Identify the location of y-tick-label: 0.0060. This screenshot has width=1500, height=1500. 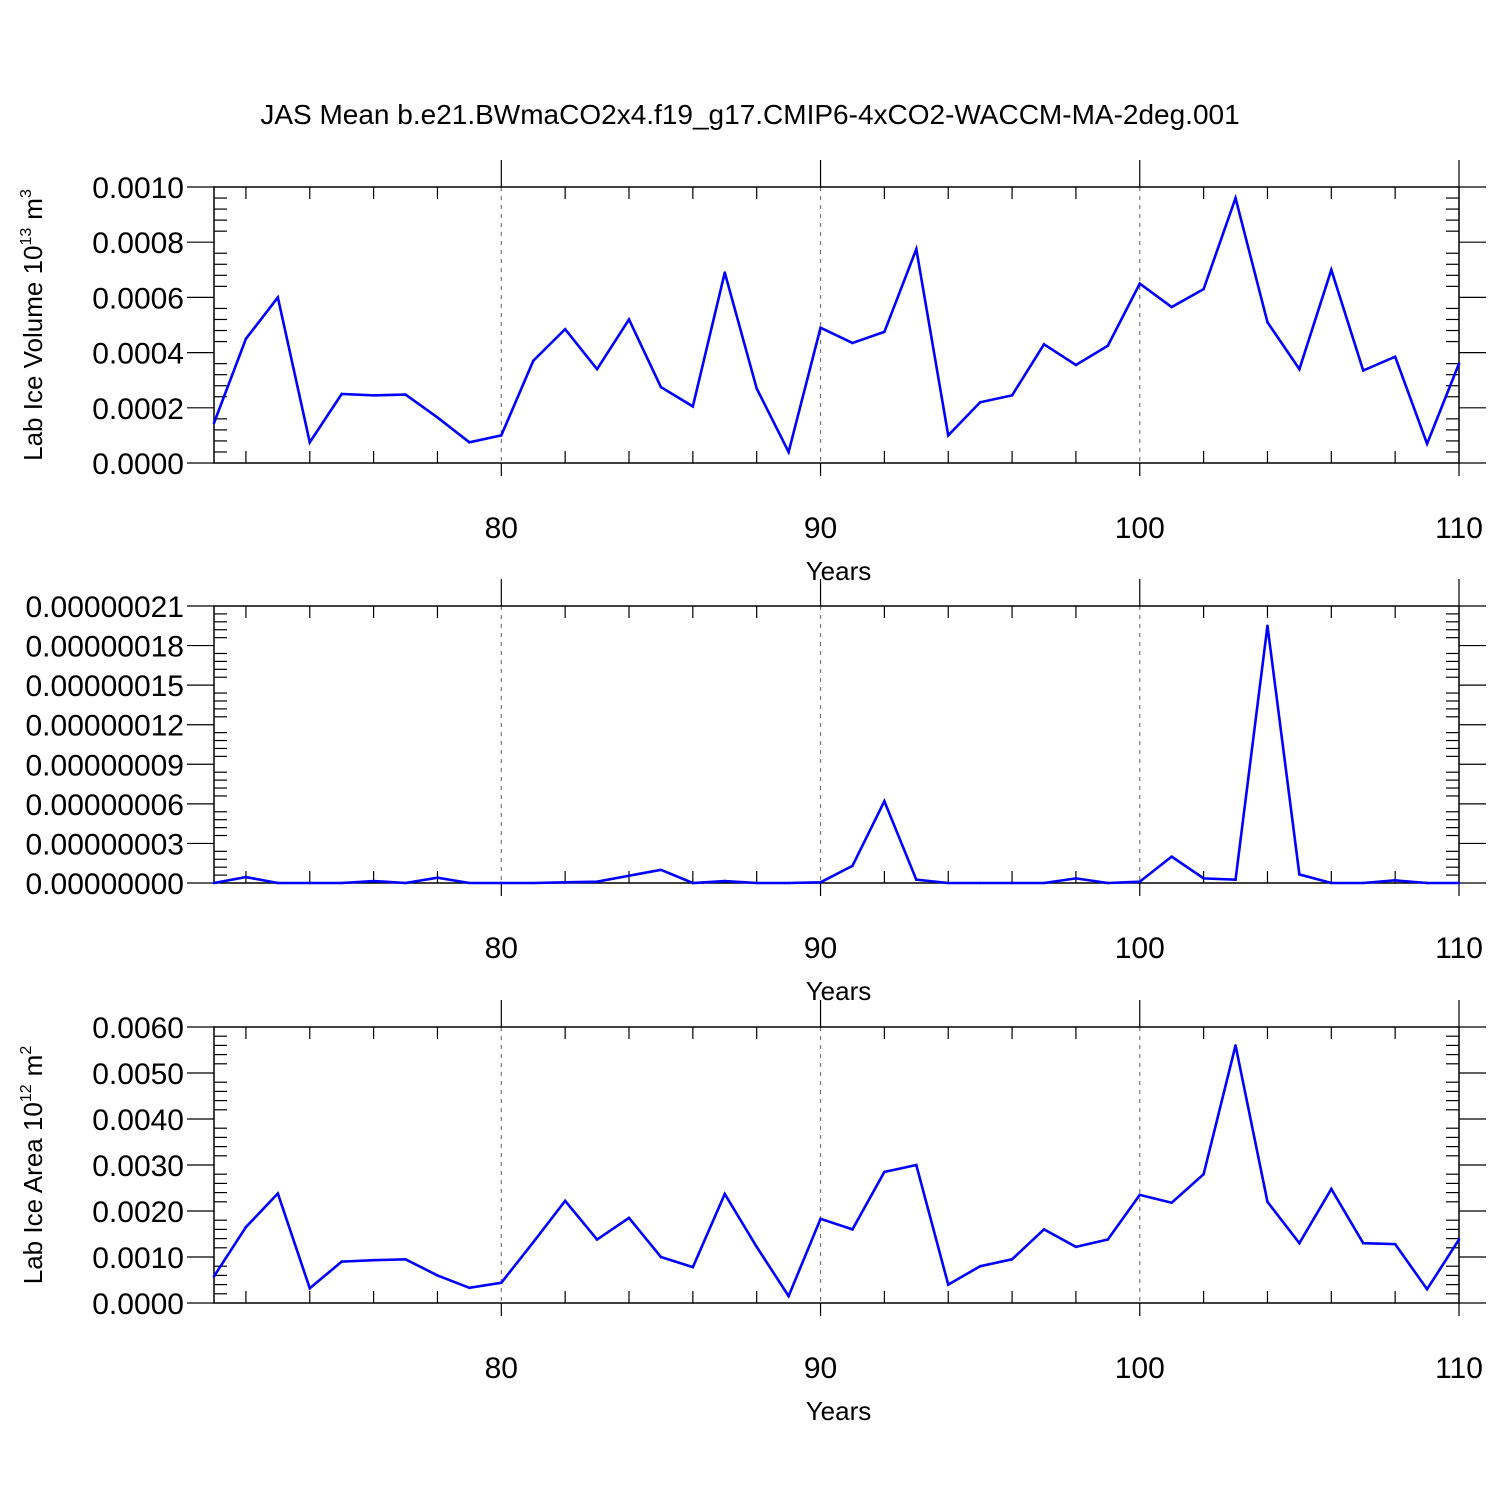
(138, 1028).